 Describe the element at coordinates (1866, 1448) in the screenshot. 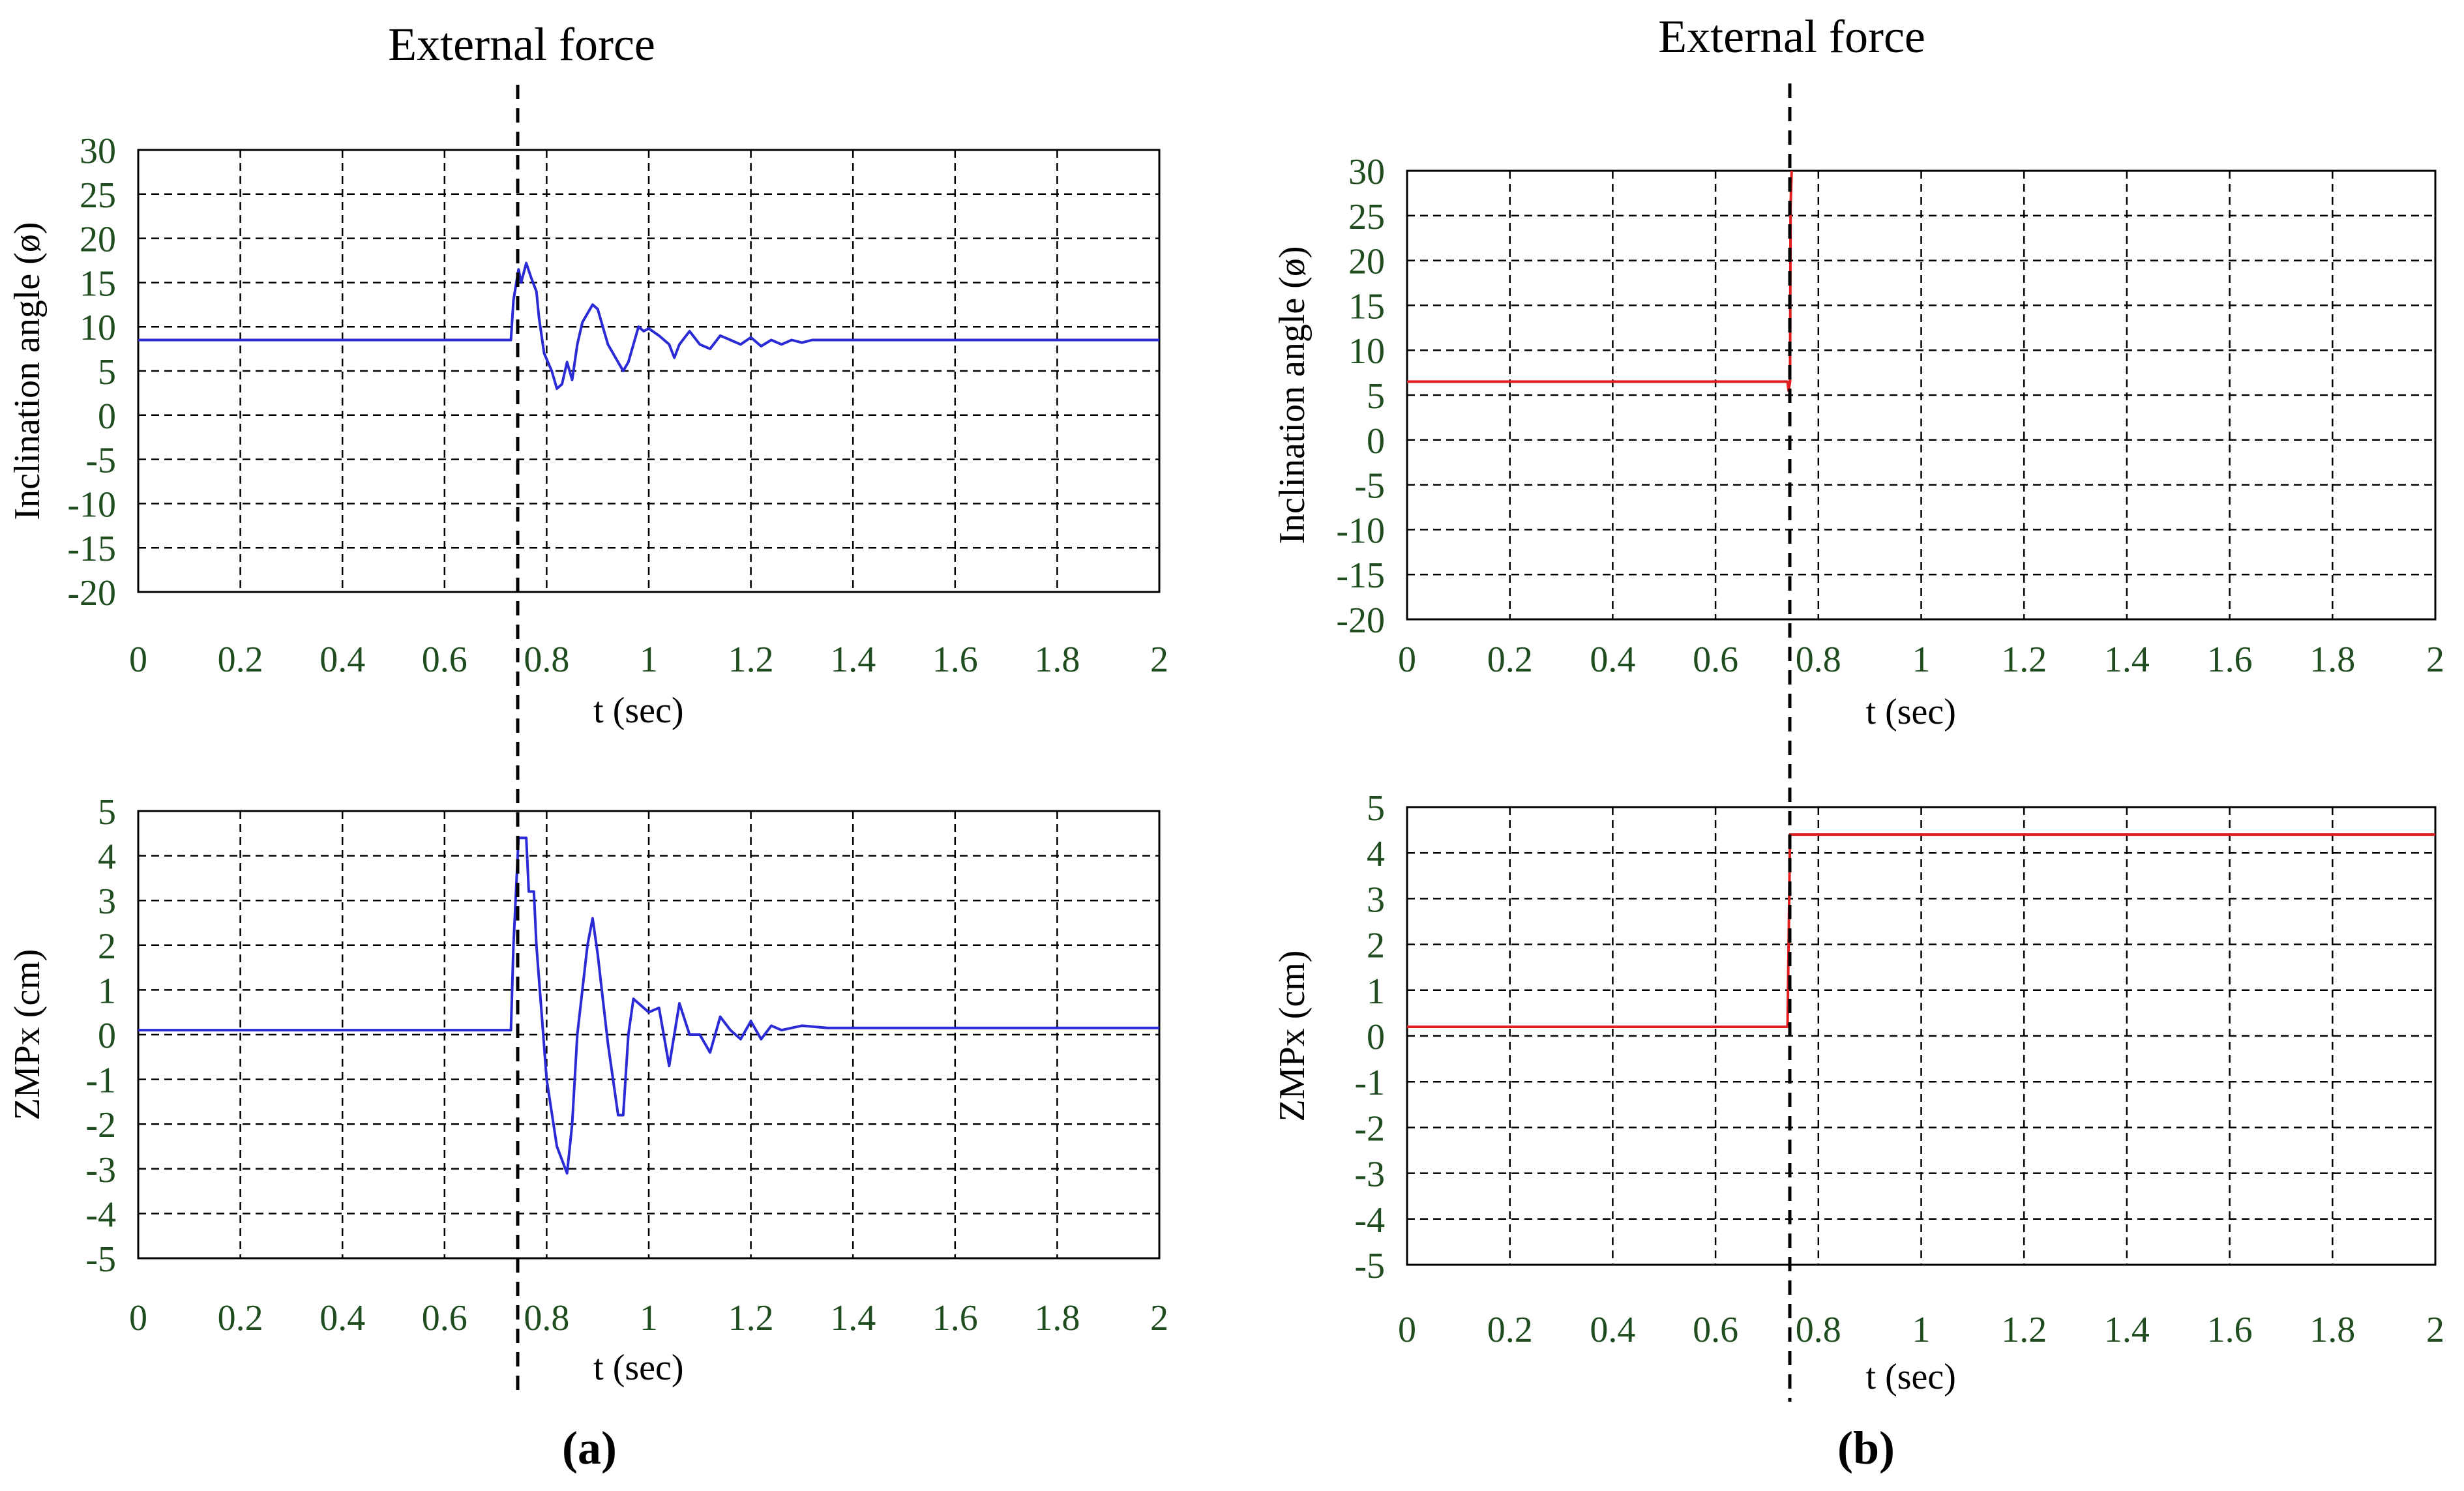

I see `panel-label-b: (b)` at that location.